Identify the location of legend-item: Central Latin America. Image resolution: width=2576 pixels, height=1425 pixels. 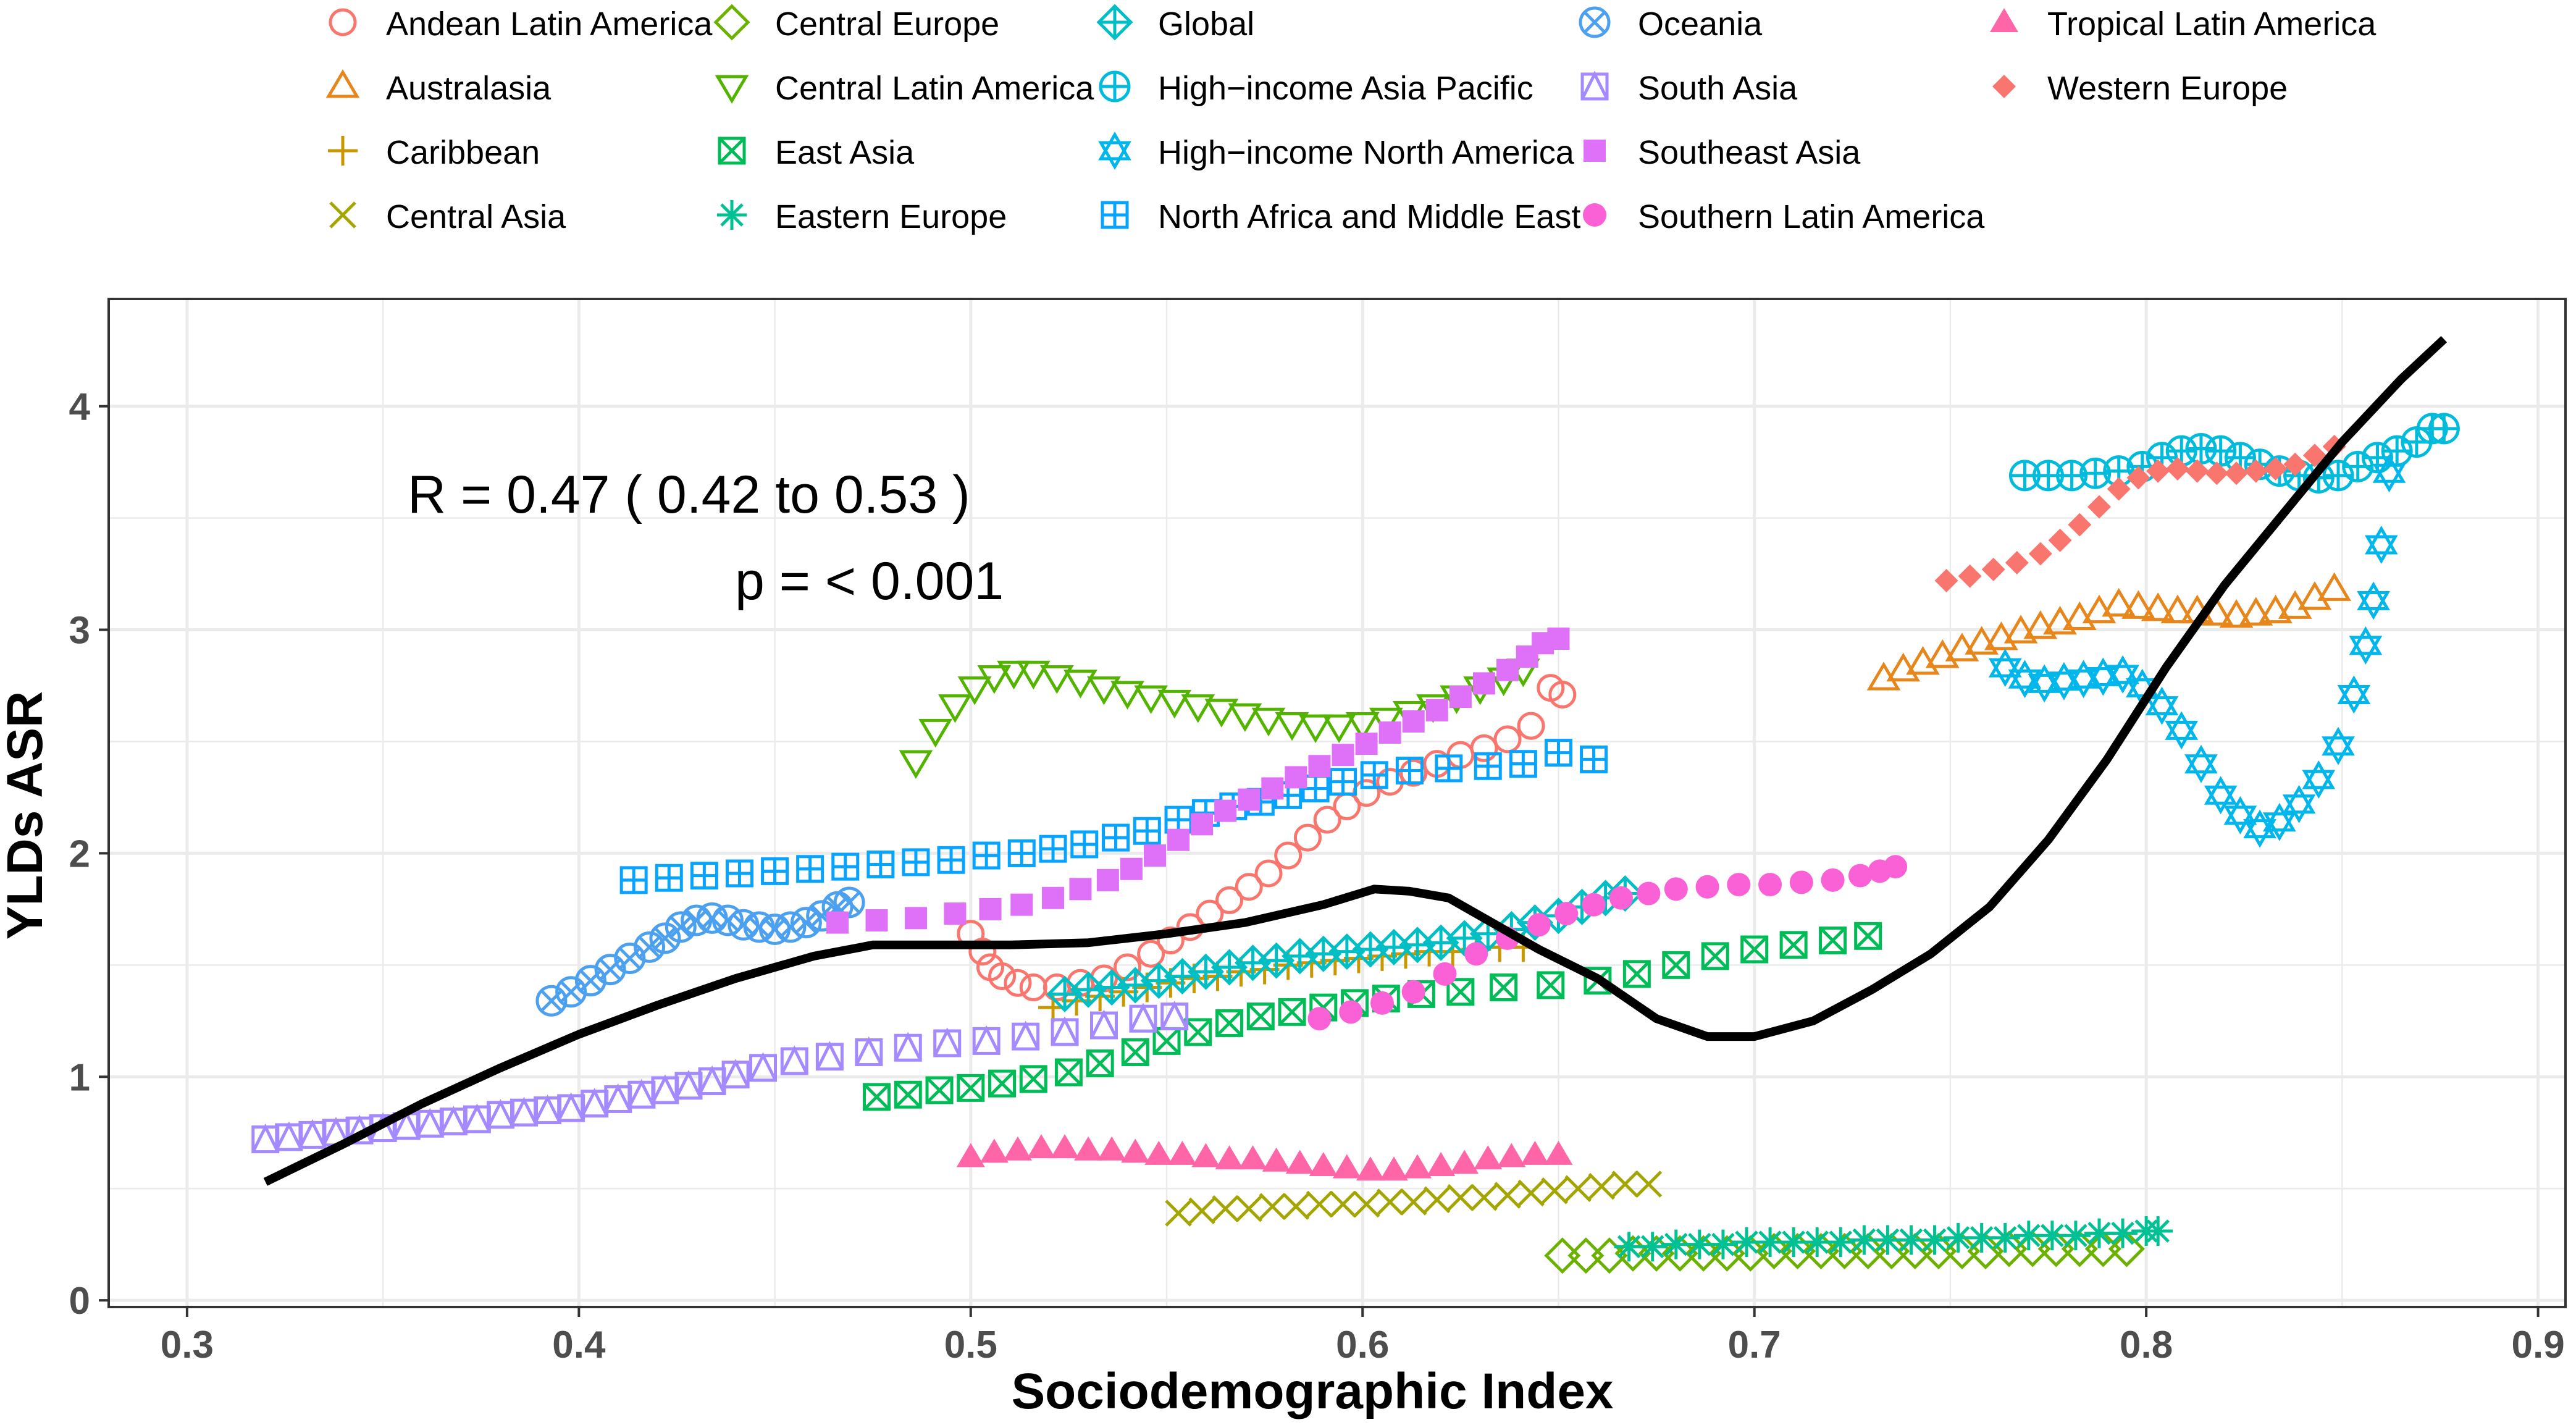
(904, 89).